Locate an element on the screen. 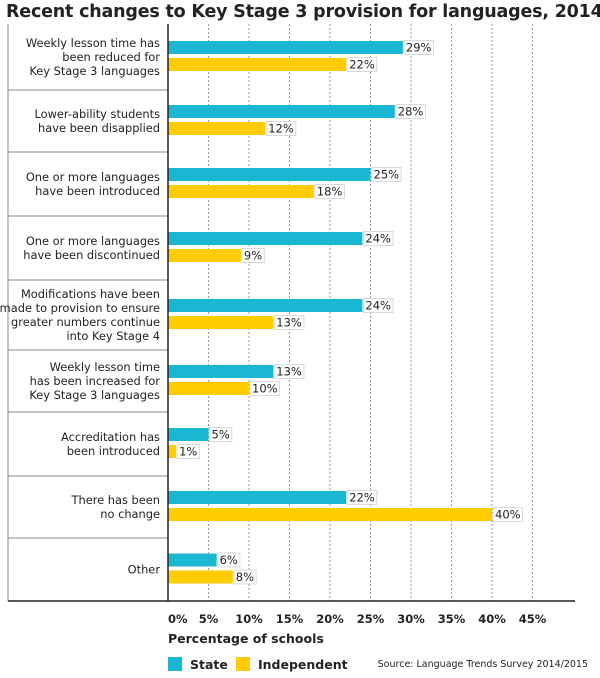 The width and height of the screenshot is (600, 678). x-tick-label: 45% is located at coordinates (533, 619).